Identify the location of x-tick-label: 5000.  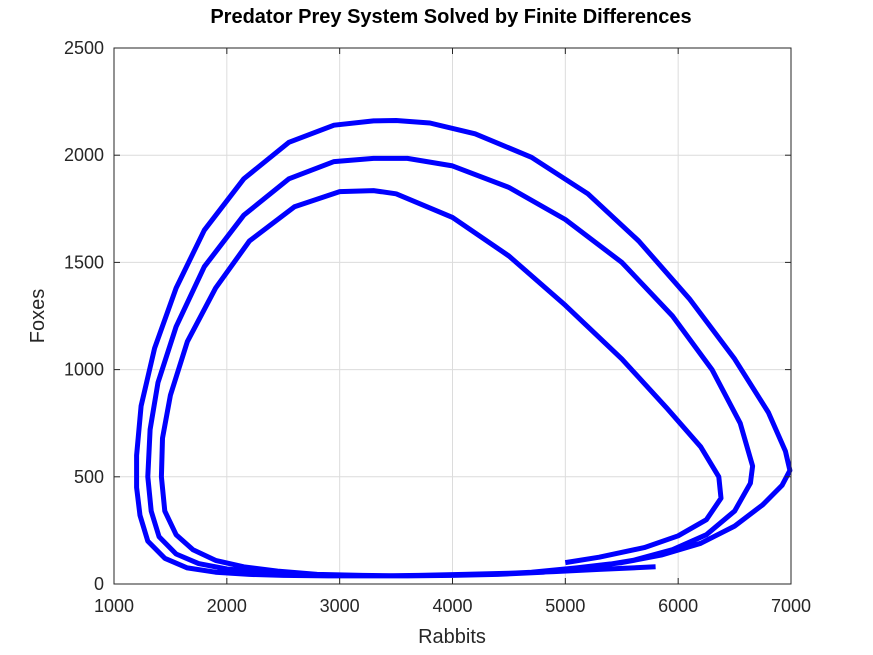
(565, 606).